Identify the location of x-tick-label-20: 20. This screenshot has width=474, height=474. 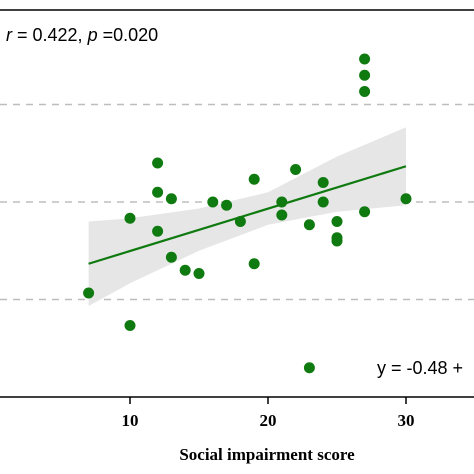
(268, 420).